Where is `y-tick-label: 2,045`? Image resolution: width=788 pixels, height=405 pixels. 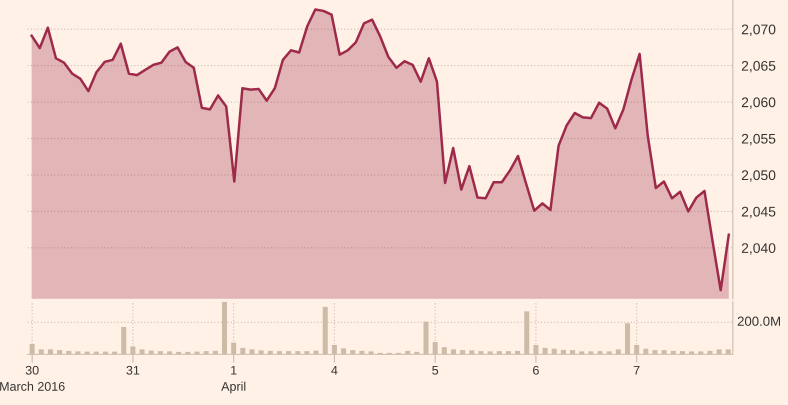
y-tick-label: 2,045 is located at coordinates (759, 212).